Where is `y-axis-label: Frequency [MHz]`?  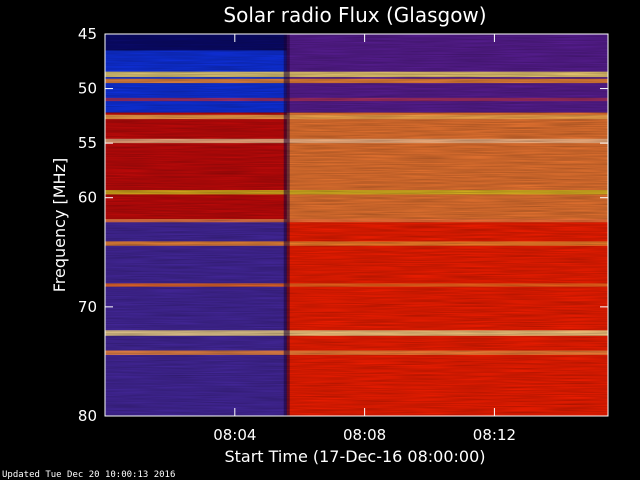
y-axis-label: Frequency [MHz] is located at coordinates (59, 225).